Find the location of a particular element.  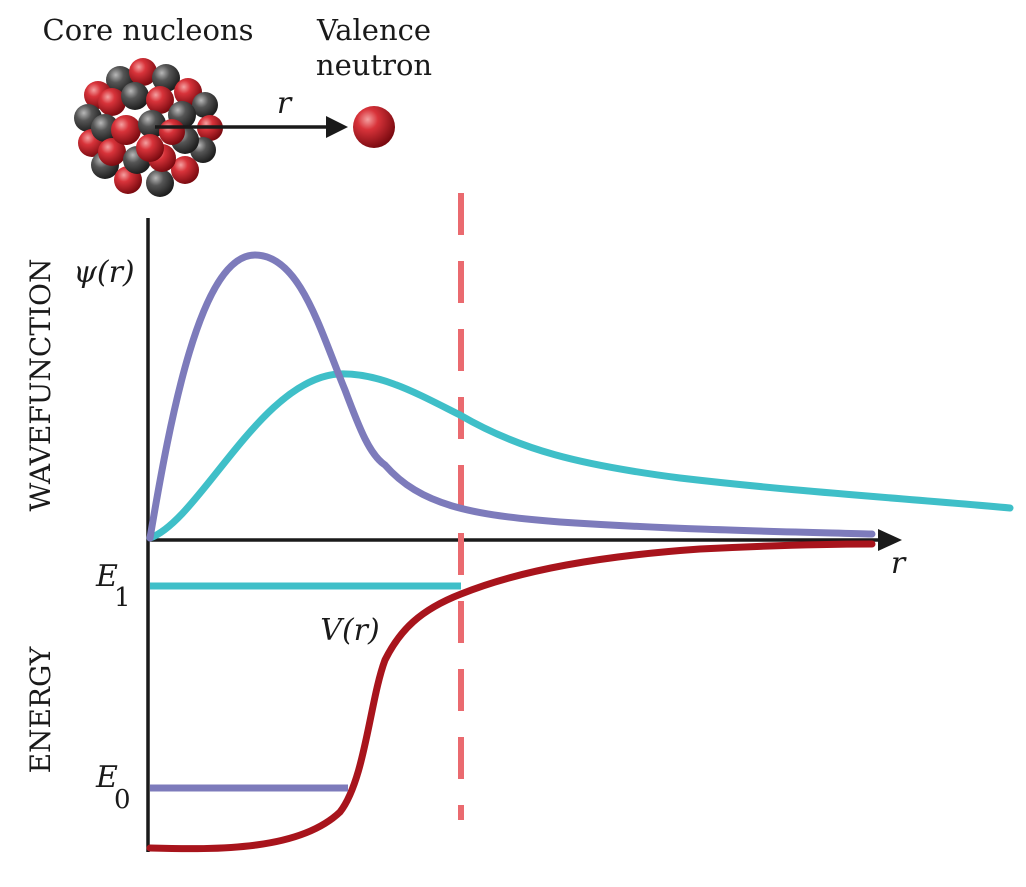

e1-label: E 1 is located at coordinates (113, 586).